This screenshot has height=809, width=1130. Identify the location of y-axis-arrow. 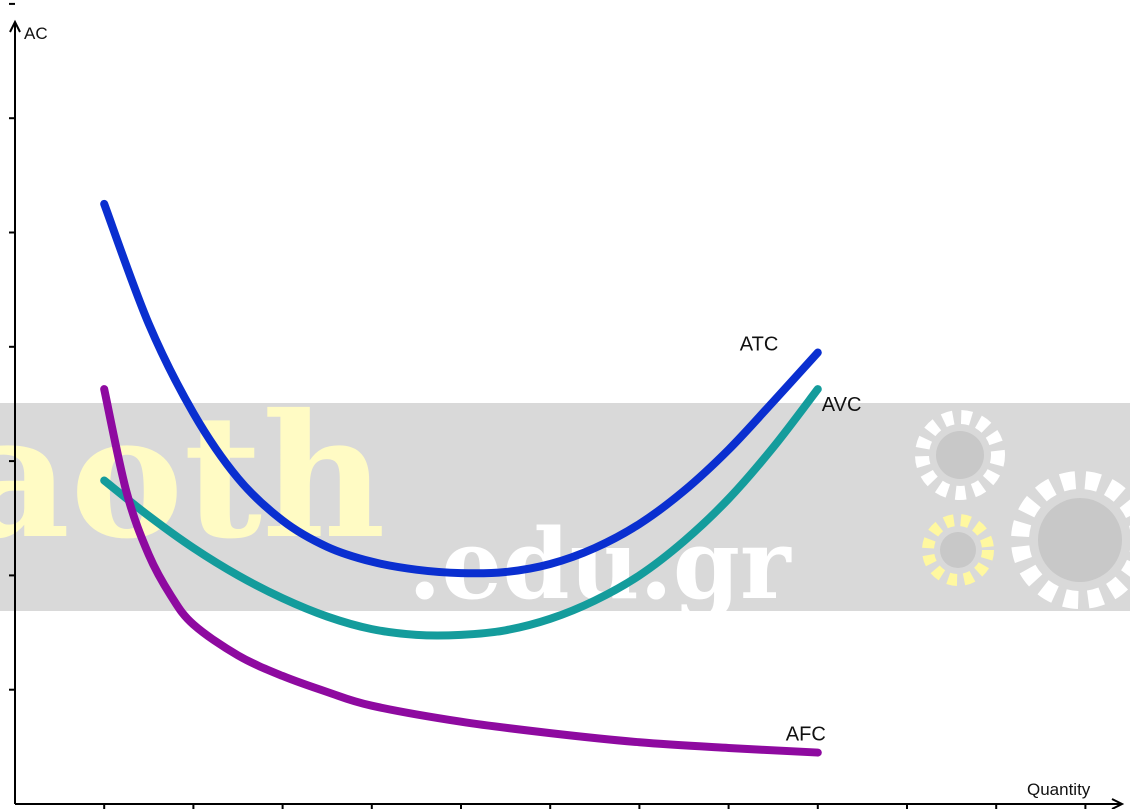
(15, 26).